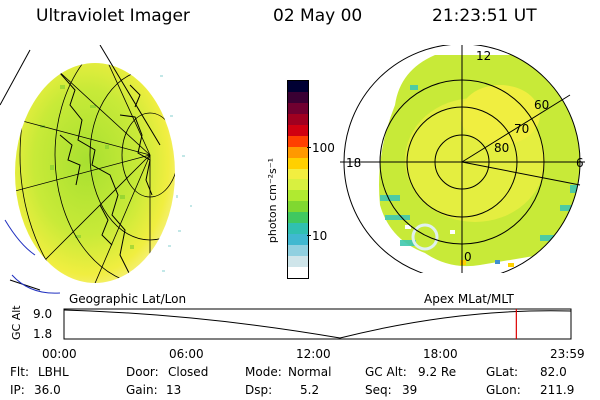 The image size is (600, 400). I want to click on altitude-xtick: 06:00, so click(186, 354).